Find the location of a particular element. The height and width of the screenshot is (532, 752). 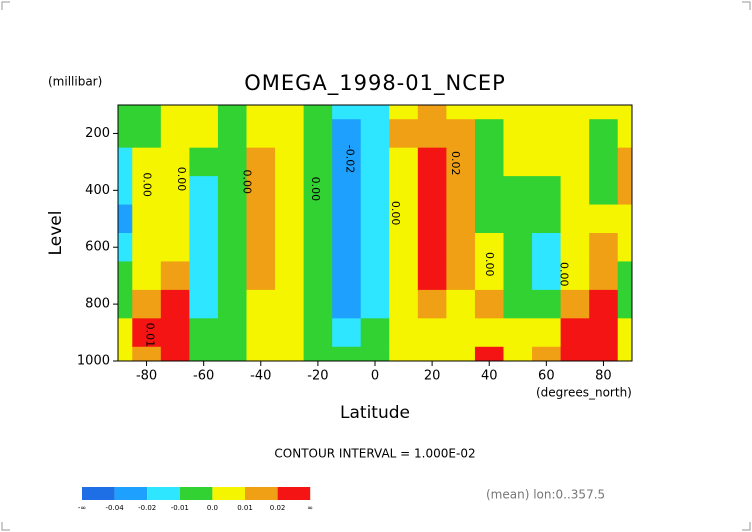

contour-interval: CONTOUR INTERVAL = 1.000E-02 is located at coordinates (374, 454).